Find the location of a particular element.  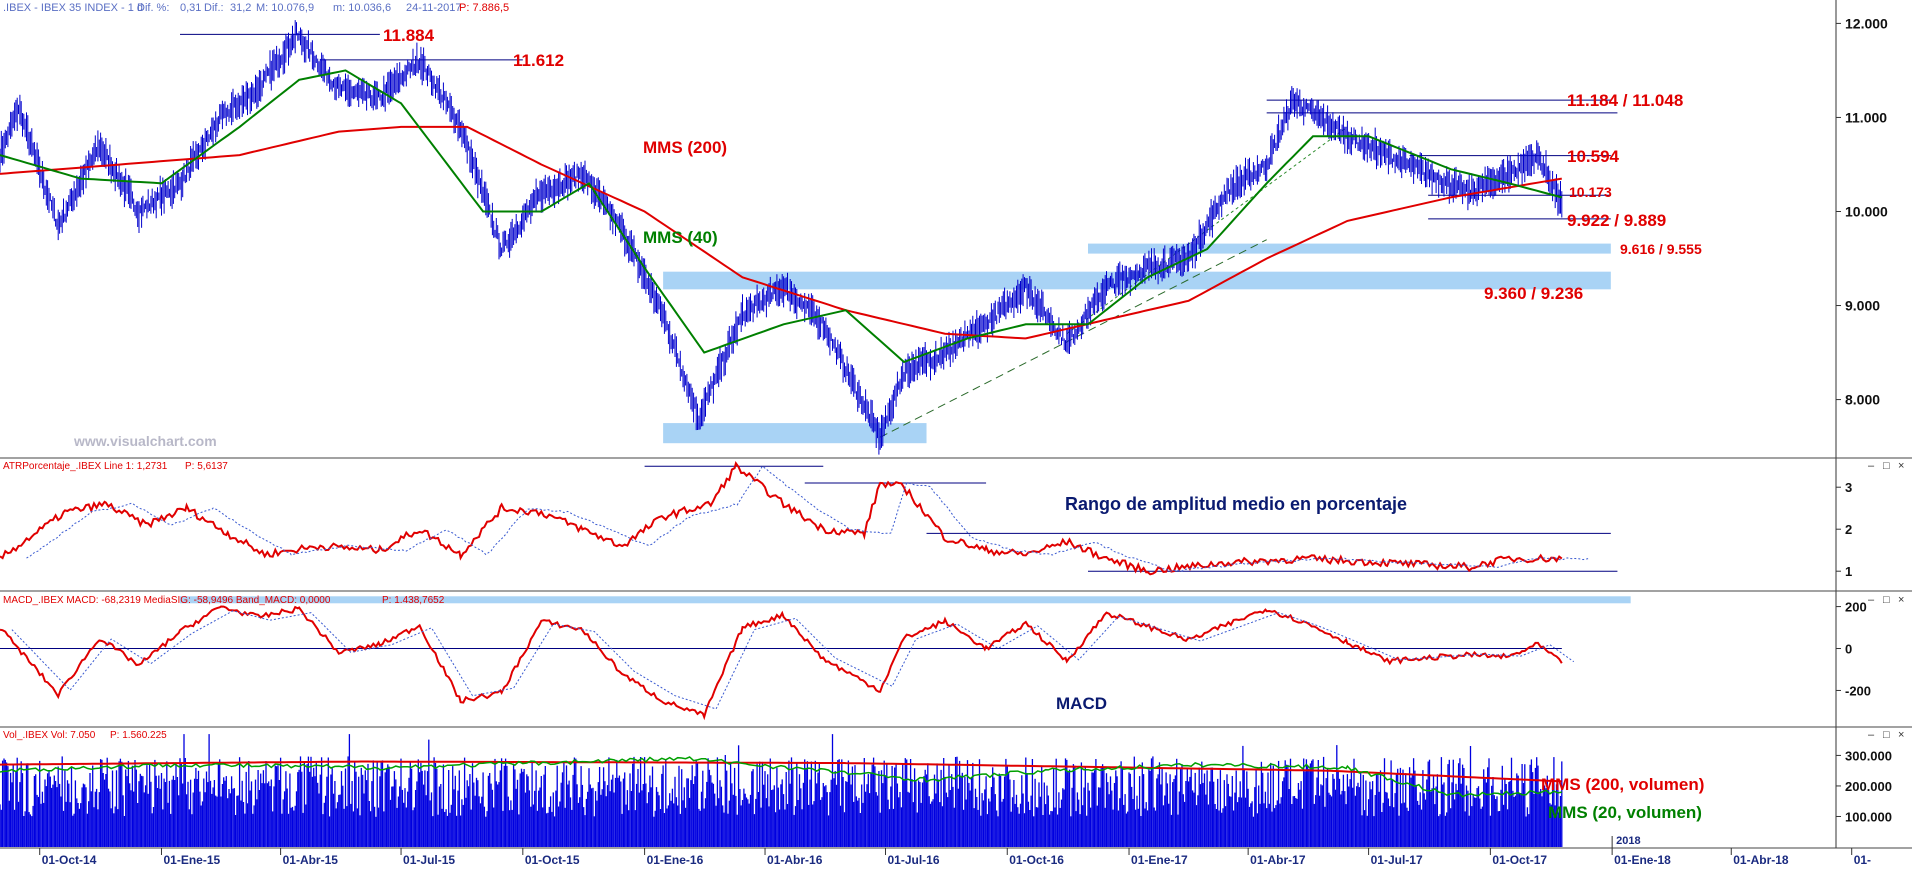

volume-panel is located at coordinates (781, 790).